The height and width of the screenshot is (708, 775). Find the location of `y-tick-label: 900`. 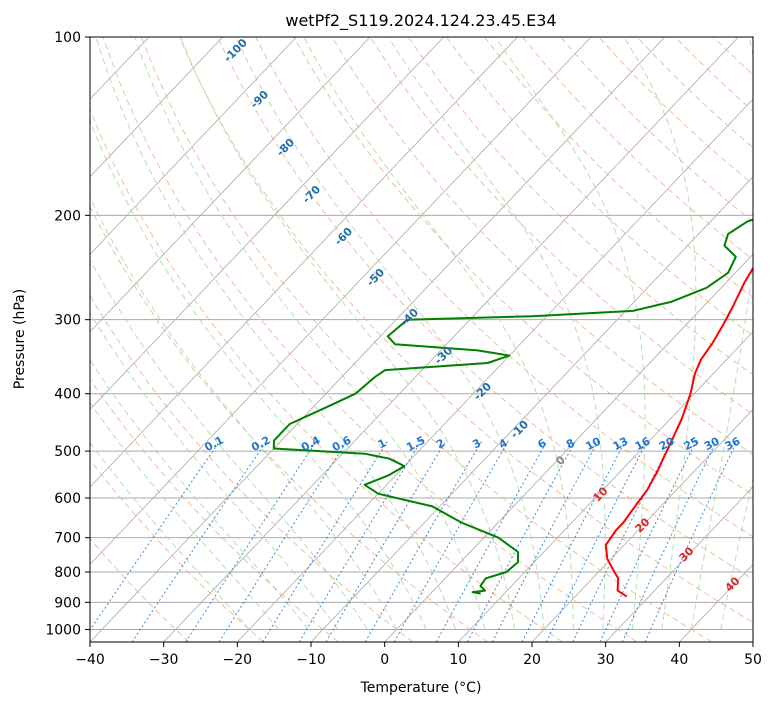

y-tick-label: 900 is located at coordinates (67, 603).